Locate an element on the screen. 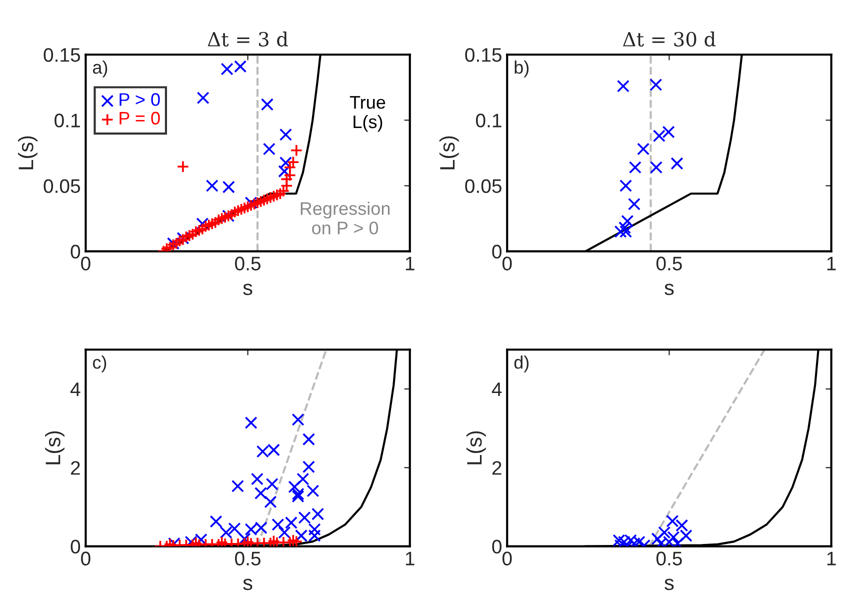  annotation: d) is located at coordinates (521, 364).